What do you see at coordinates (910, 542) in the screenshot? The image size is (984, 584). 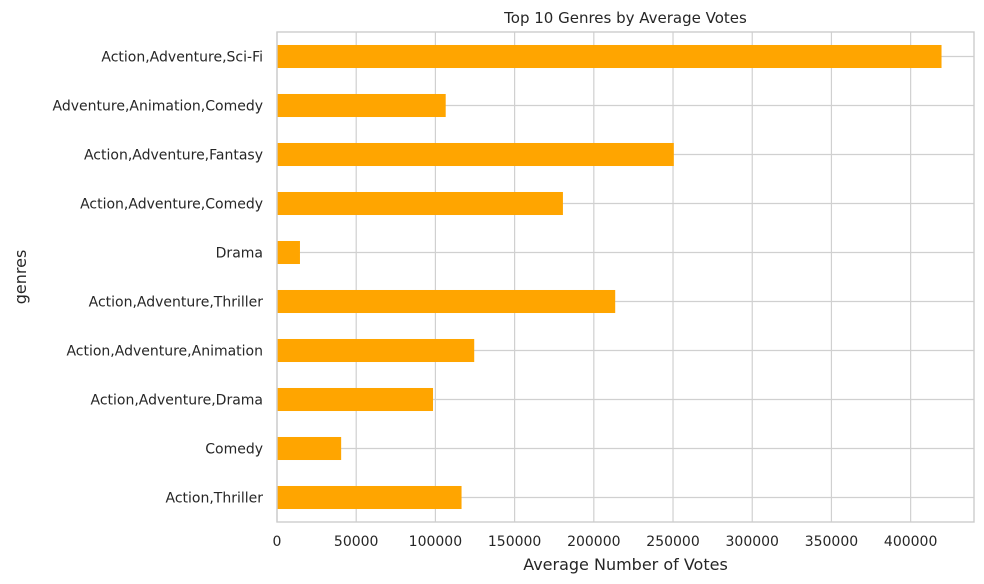 I see `x-tick-label: 400000` at bounding box center [910, 542].